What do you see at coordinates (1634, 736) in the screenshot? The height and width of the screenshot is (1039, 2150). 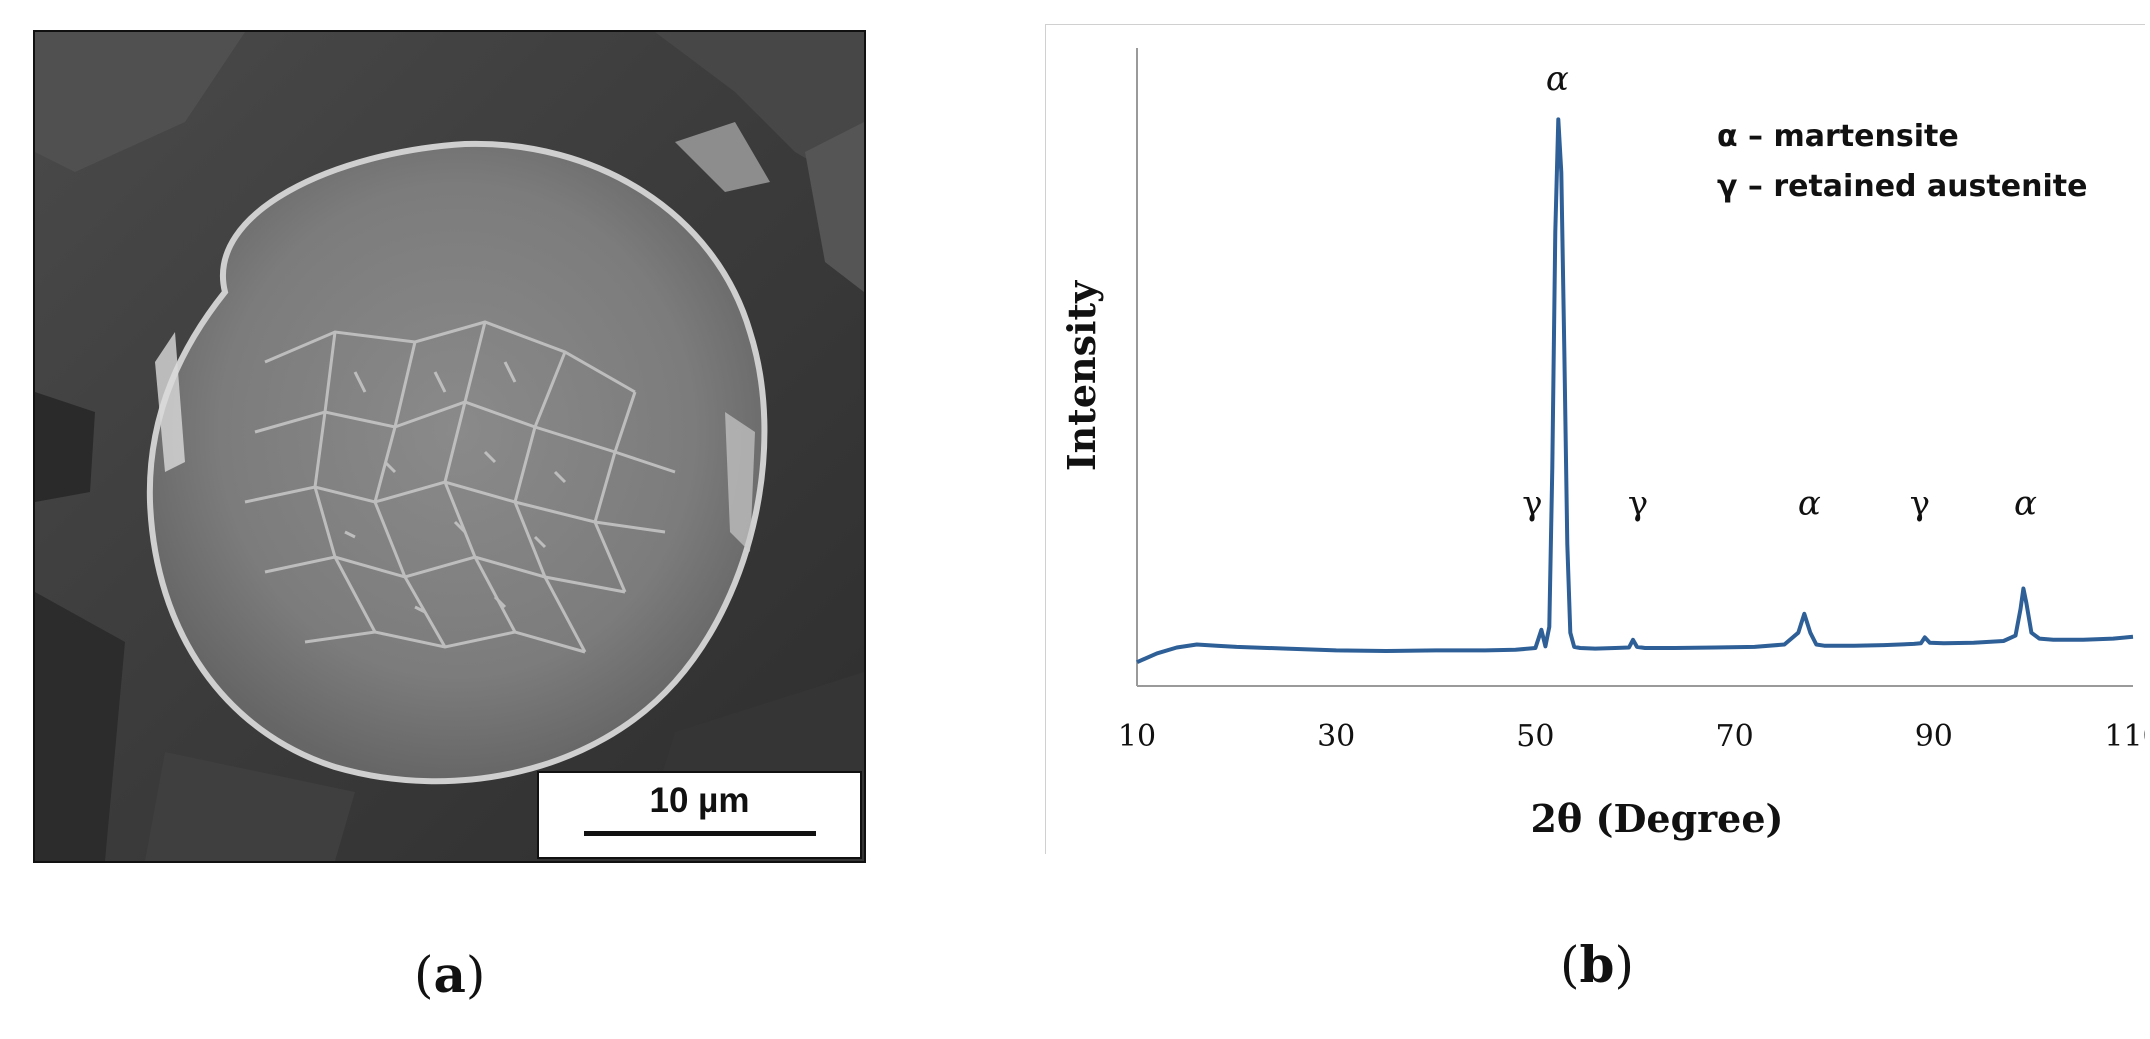 I see `x-tick-labels: 10 30 50 70 90 110` at bounding box center [1634, 736].